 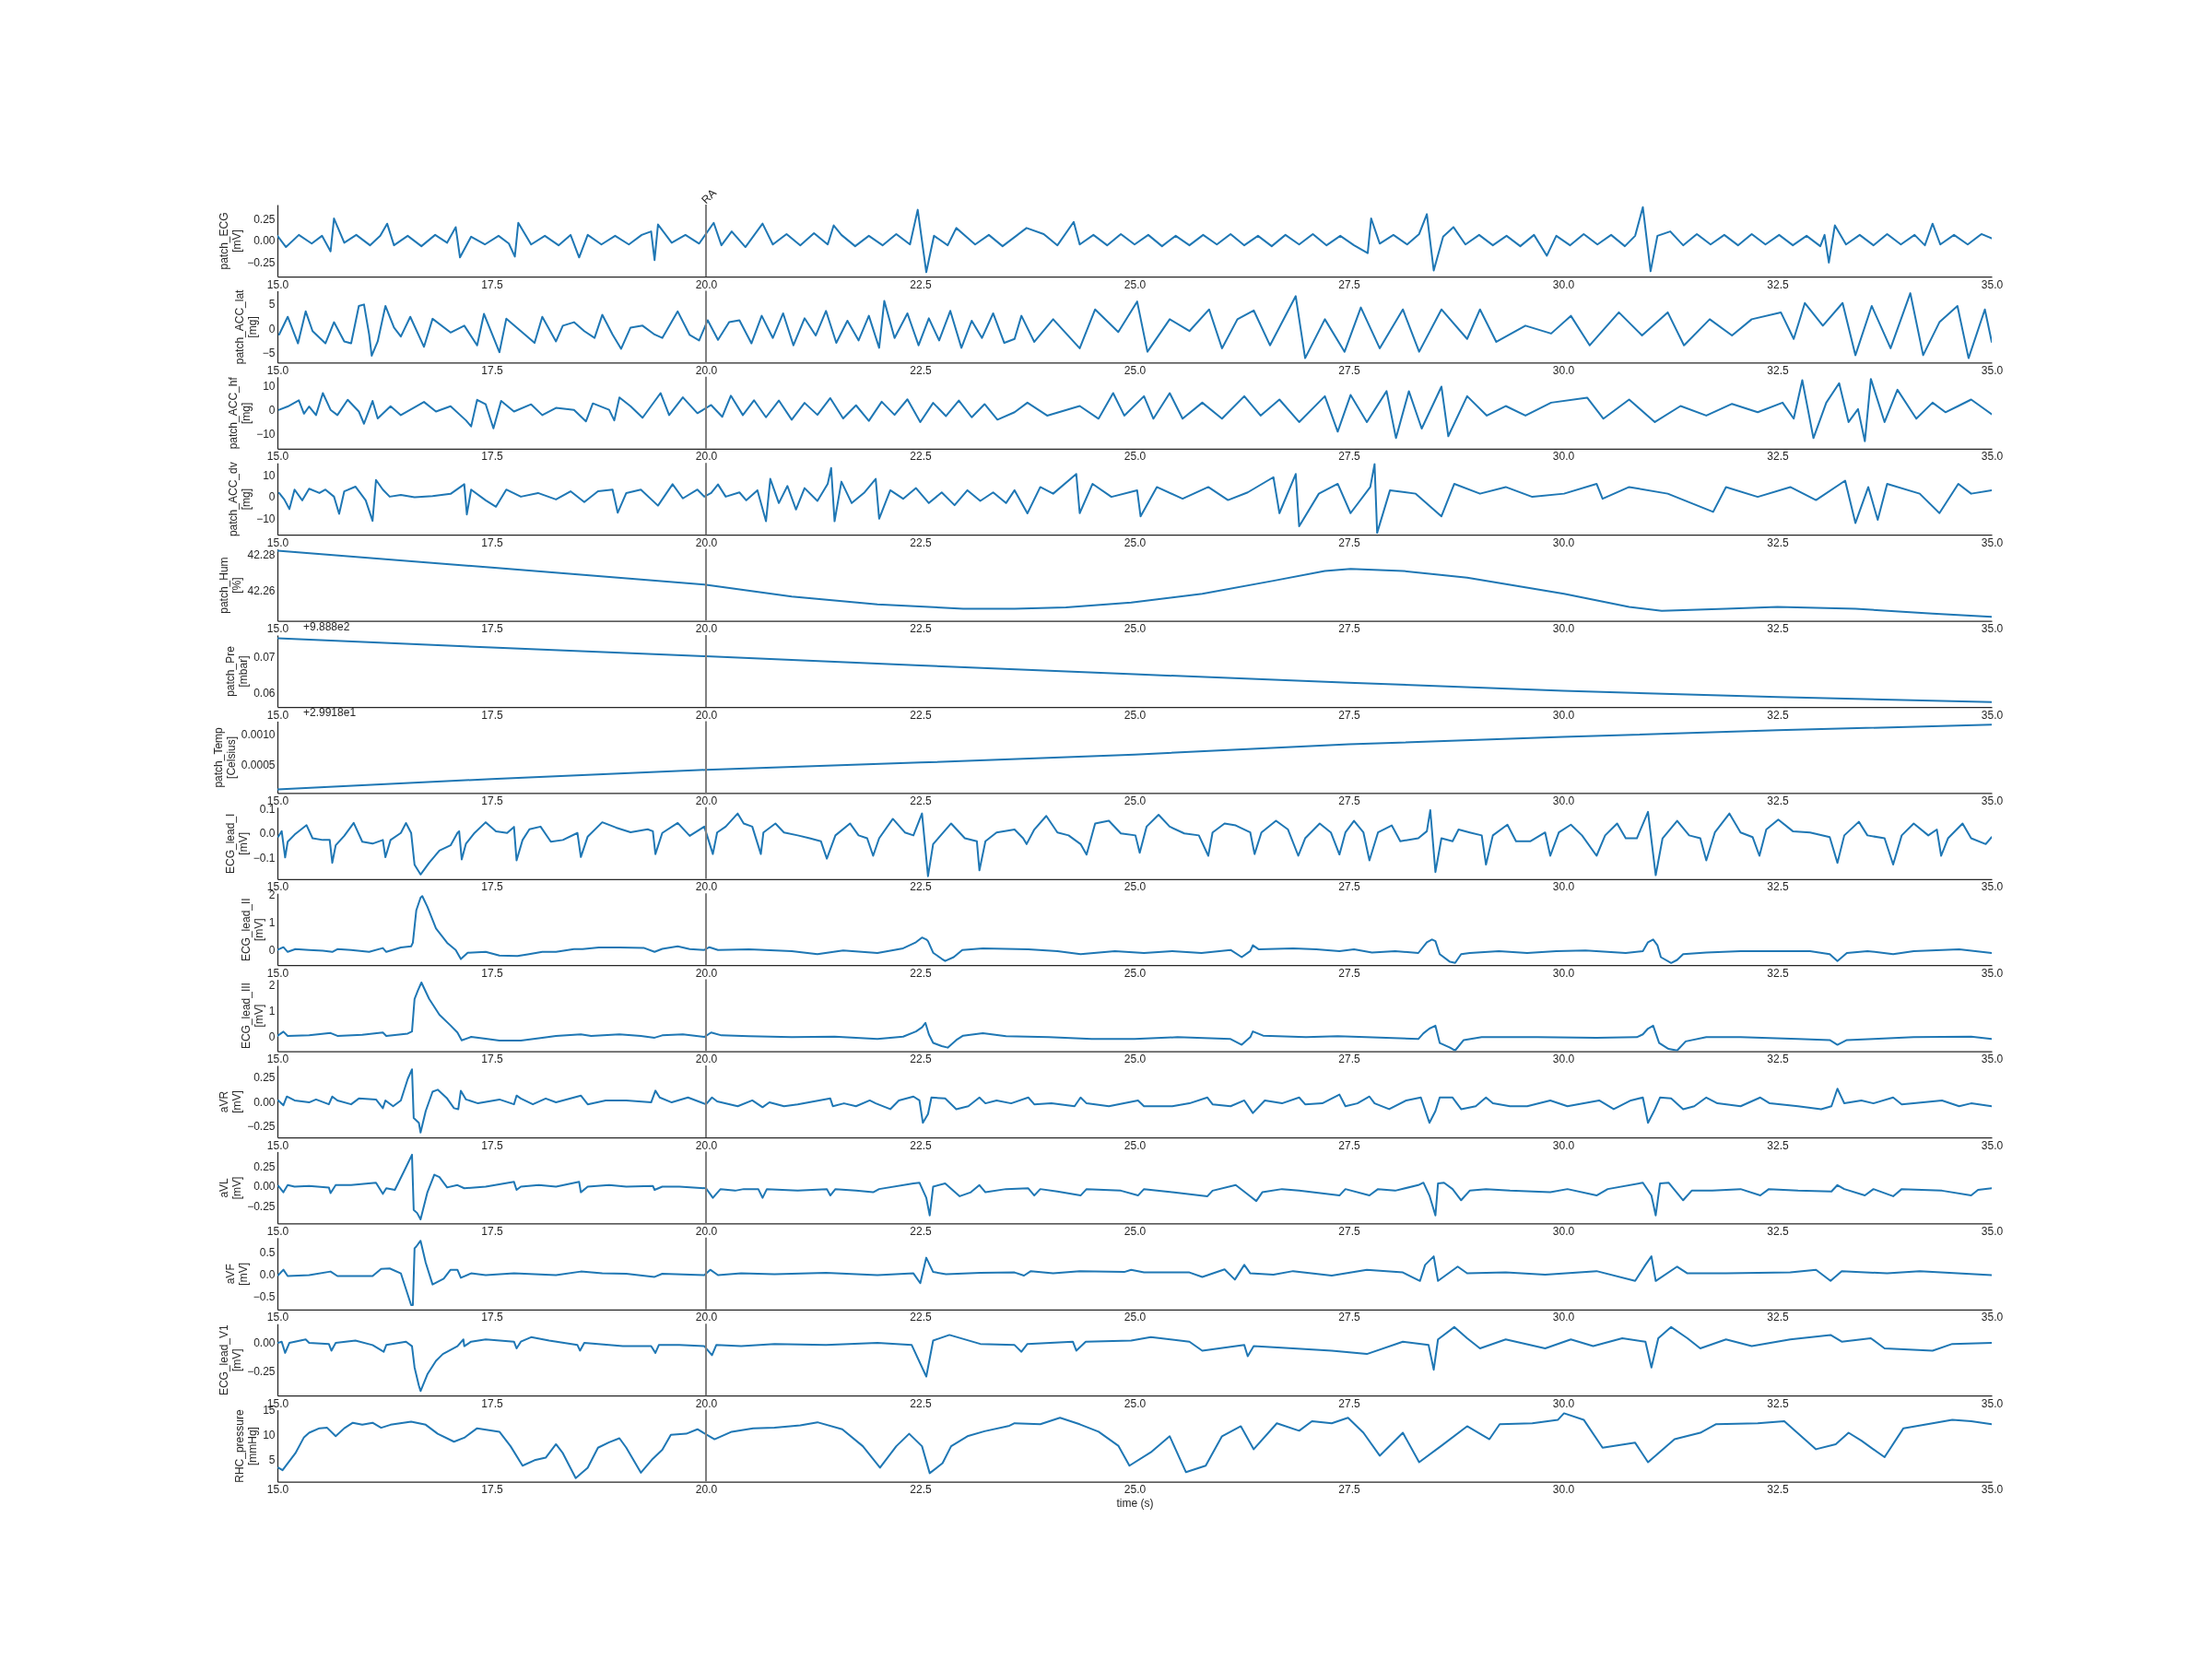 I want to click on y-axis-title: patch_Hum [%], so click(x=231, y=585).